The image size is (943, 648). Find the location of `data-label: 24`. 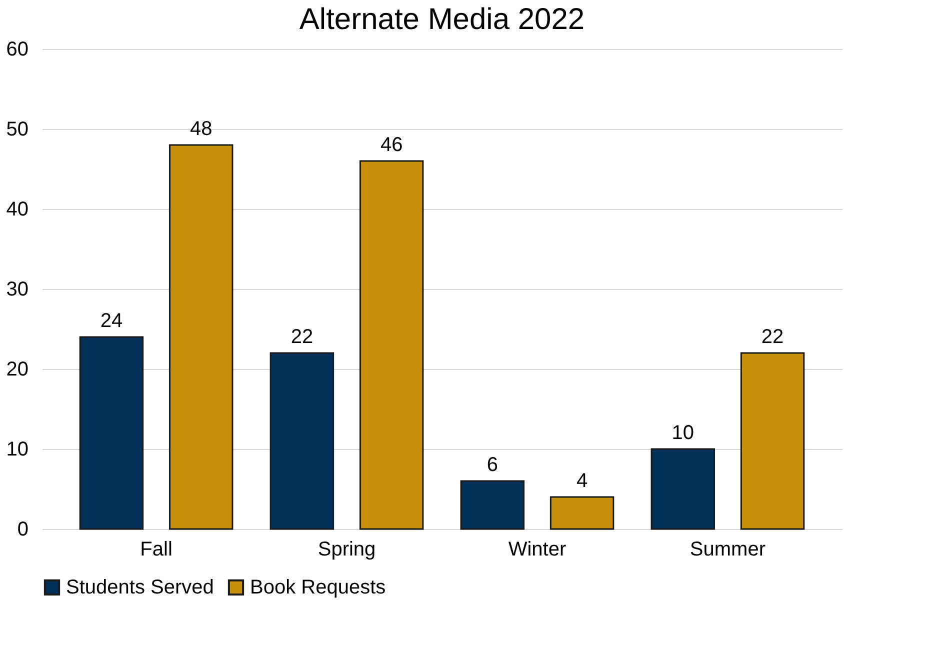

data-label: 24 is located at coordinates (111, 321).